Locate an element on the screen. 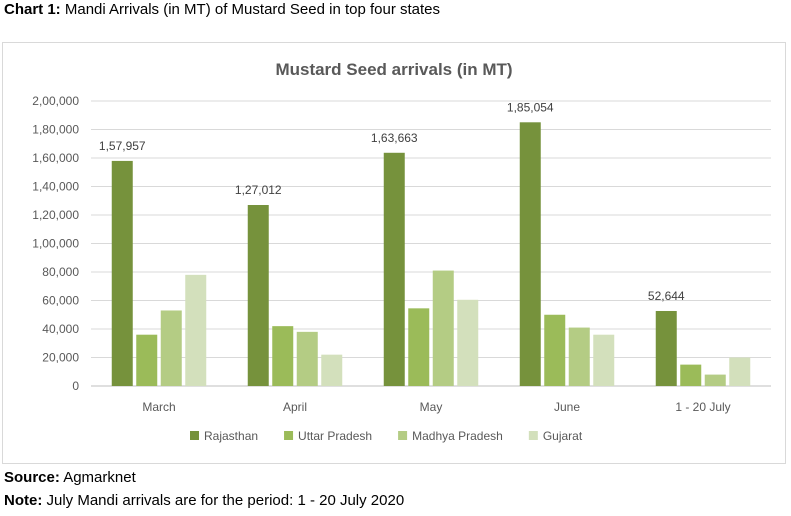 This screenshot has width=791, height=516. source-label: Source: is located at coordinates (32, 477).